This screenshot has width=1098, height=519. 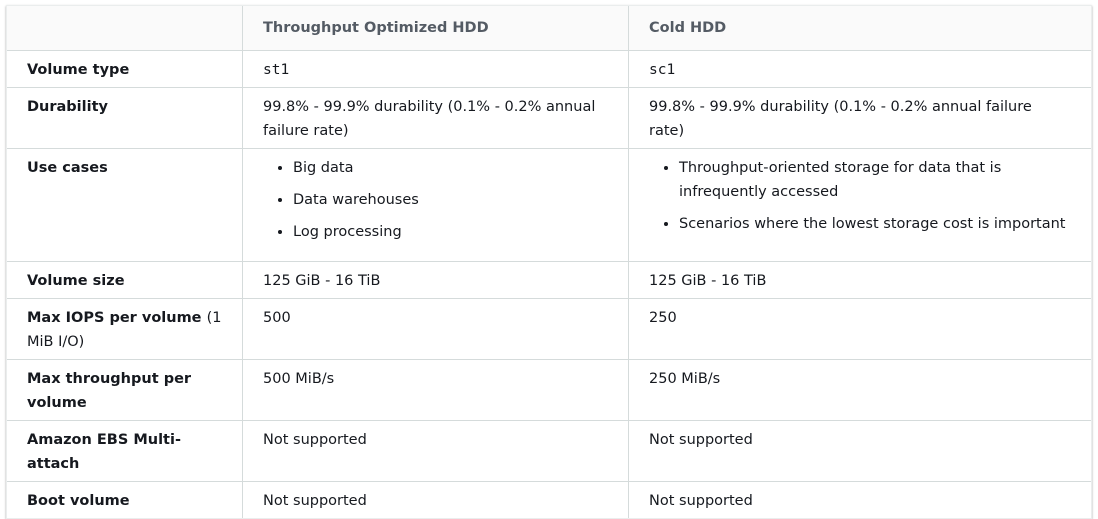 I want to click on header-cell, so click(x=125, y=28).